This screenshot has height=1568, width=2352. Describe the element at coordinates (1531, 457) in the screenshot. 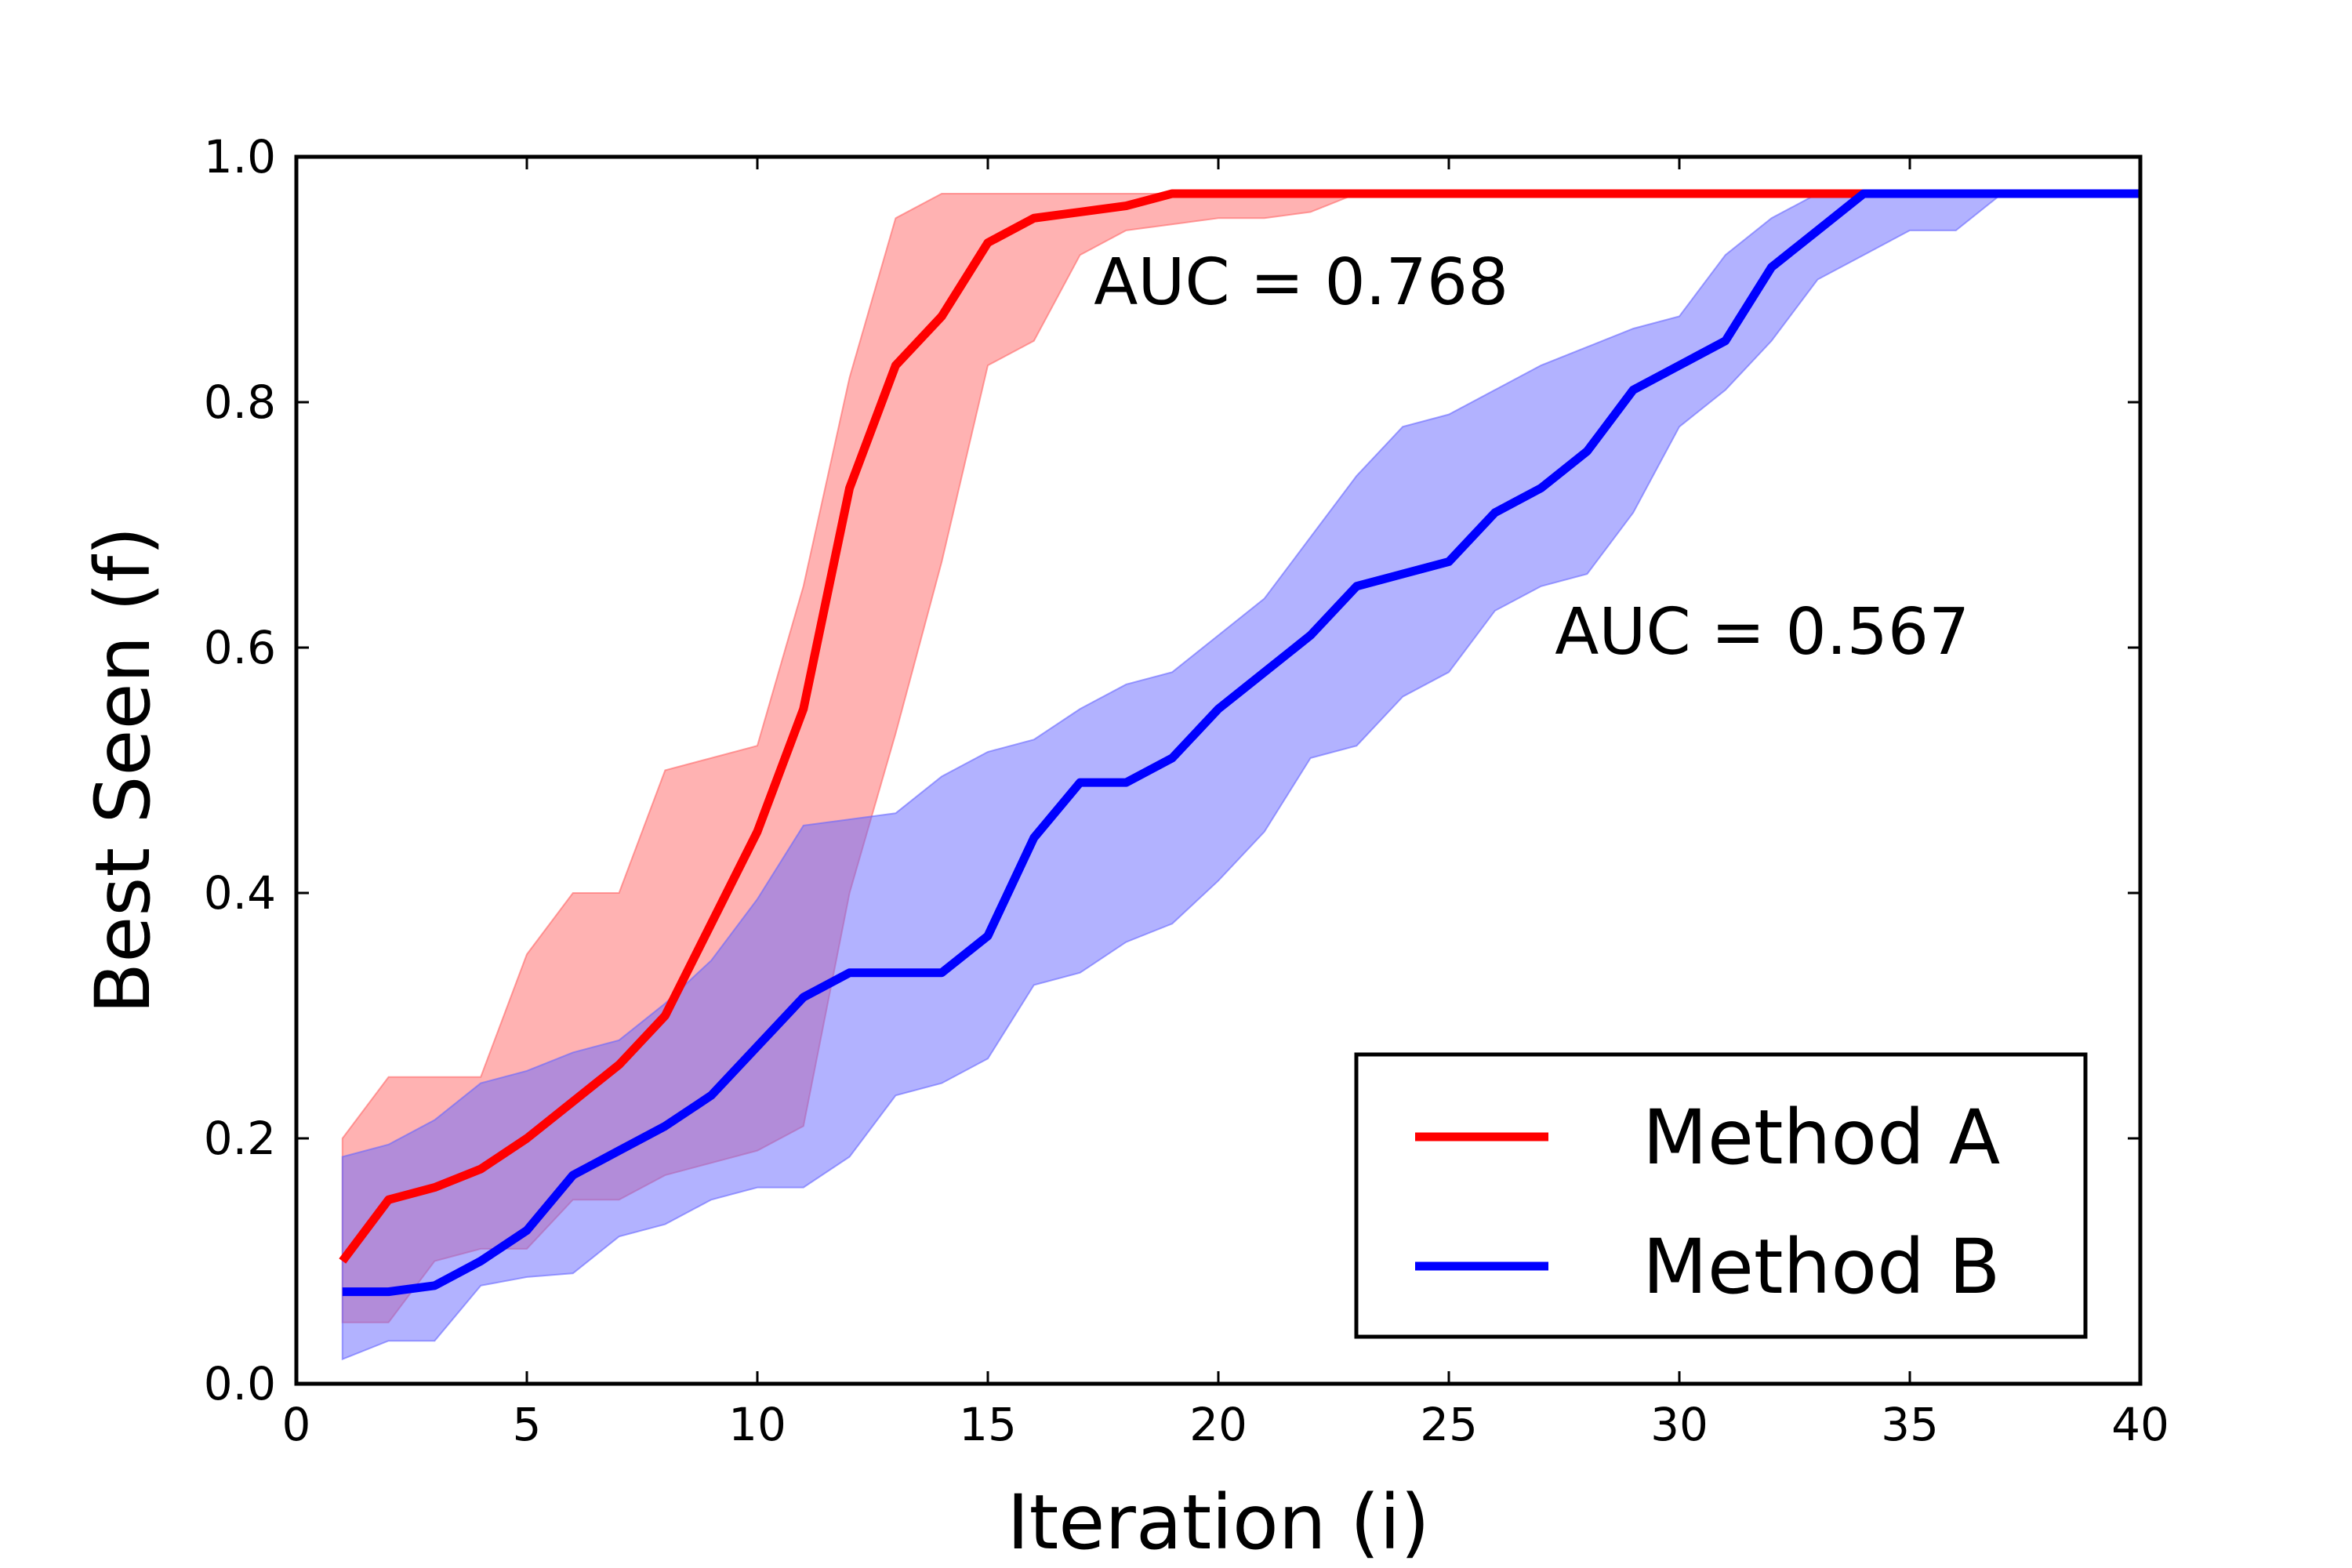

I see `annotations: AUC = 0.768 AUC = 0.567` at that location.